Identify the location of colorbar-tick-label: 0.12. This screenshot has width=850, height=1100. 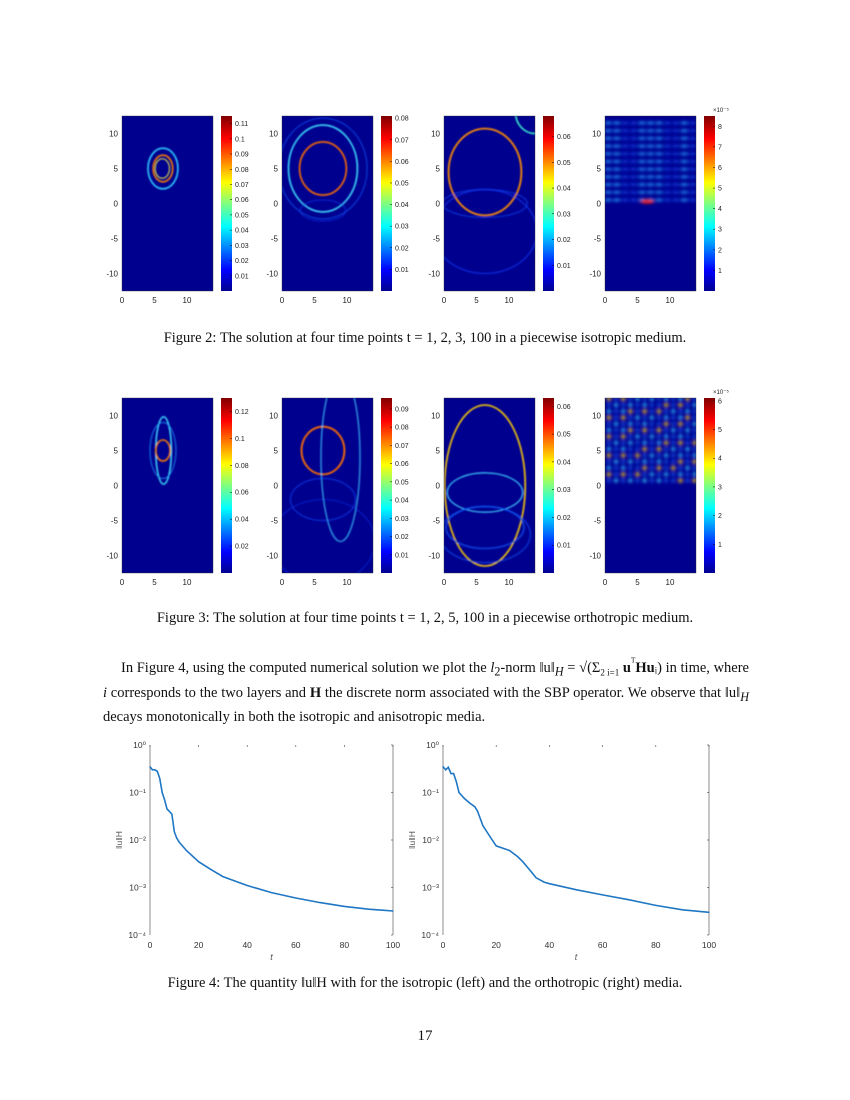
(242, 412).